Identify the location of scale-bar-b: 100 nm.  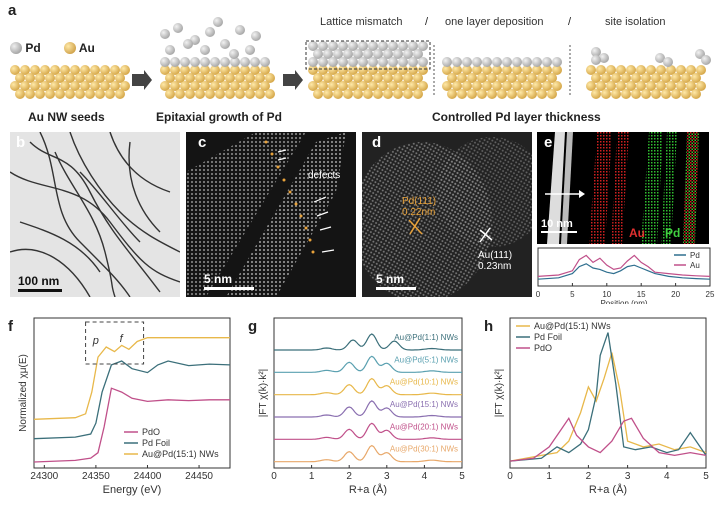
(40, 283).